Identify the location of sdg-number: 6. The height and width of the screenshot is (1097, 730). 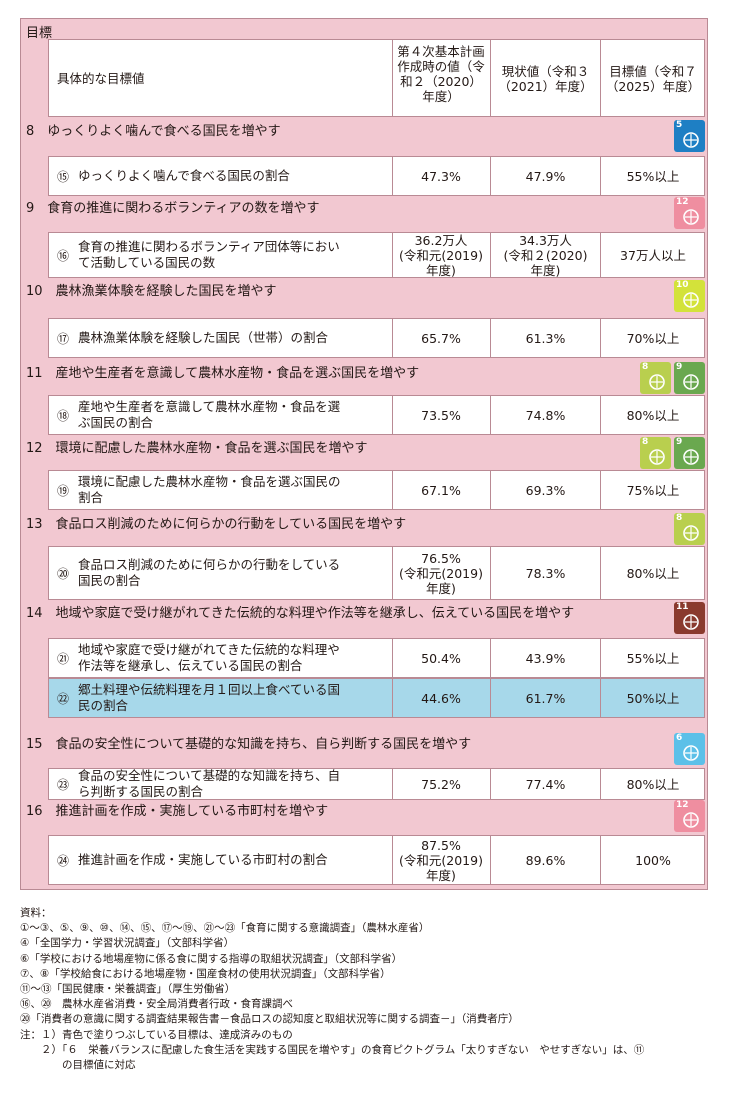
(679, 738).